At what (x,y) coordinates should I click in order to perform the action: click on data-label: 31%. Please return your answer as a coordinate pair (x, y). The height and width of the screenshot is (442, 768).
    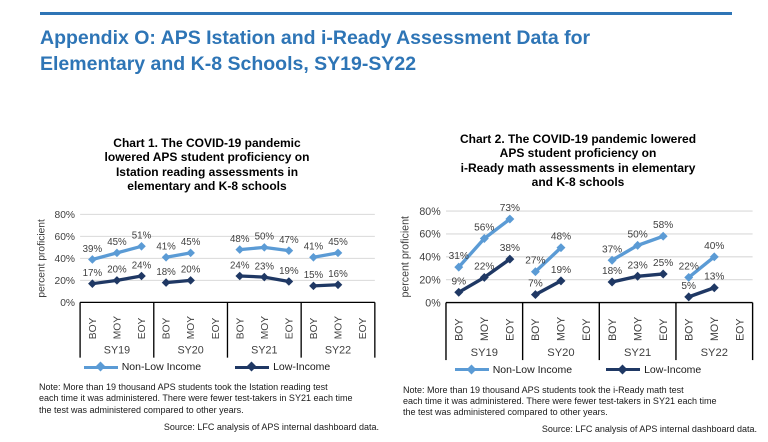
    Looking at the image, I should click on (459, 256).